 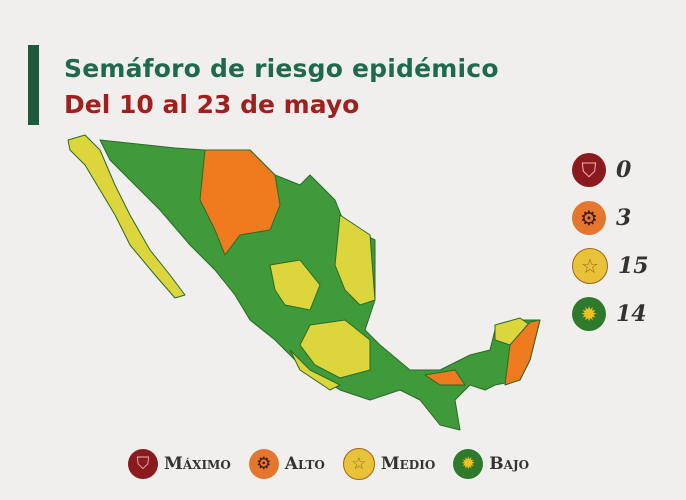 I want to click on region-baja, so click(x=126, y=216).